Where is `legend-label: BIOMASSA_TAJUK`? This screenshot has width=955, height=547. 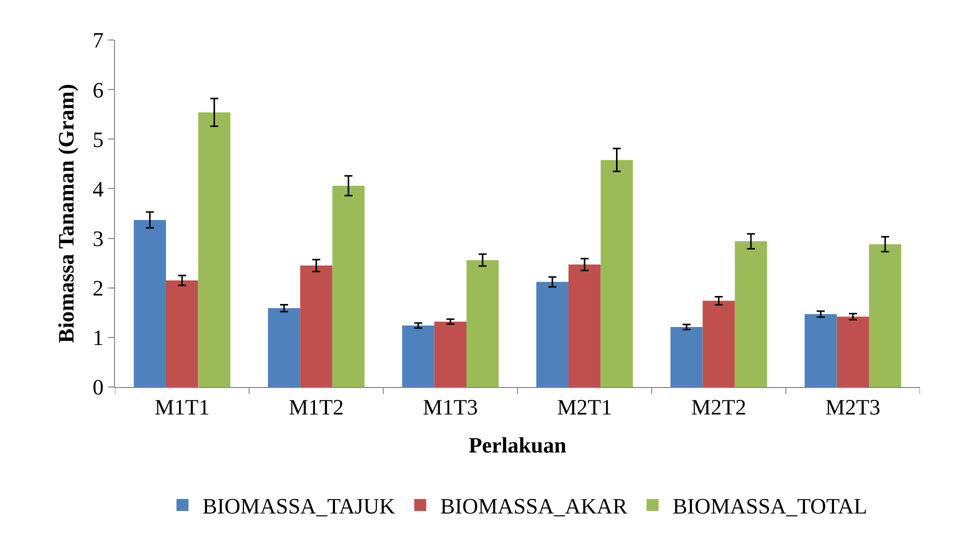 legend-label: BIOMASSA_TAJUK is located at coordinates (299, 506).